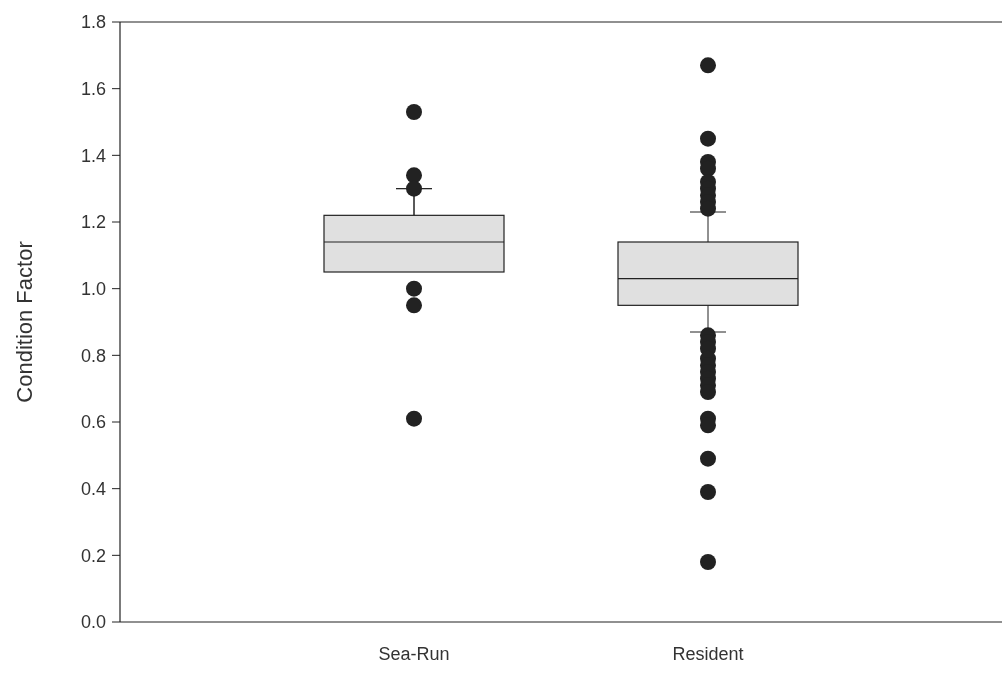  What do you see at coordinates (93, 22) in the screenshot?
I see `y-tick-label: 1.8` at bounding box center [93, 22].